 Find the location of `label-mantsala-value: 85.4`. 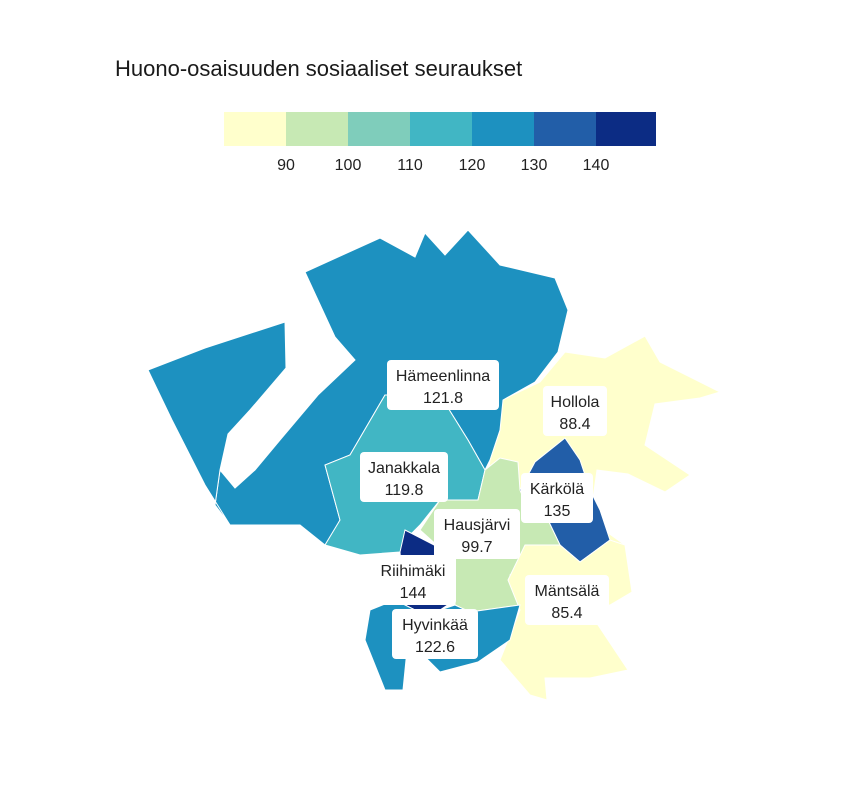

label-mantsala-value: 85.4 is located at coordinates (566, 613).